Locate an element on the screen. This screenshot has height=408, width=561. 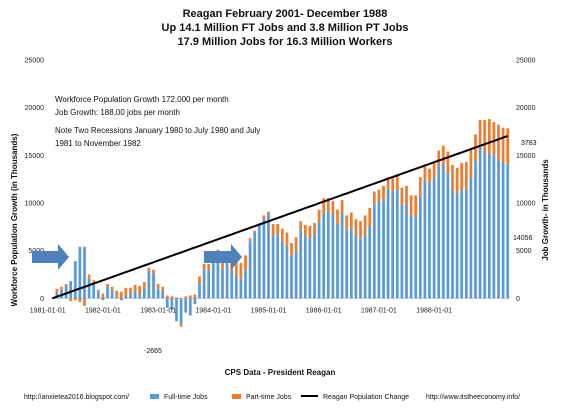
x-tick-1985-01-01: 1985-01-01 is located at coordinates (269, 310).